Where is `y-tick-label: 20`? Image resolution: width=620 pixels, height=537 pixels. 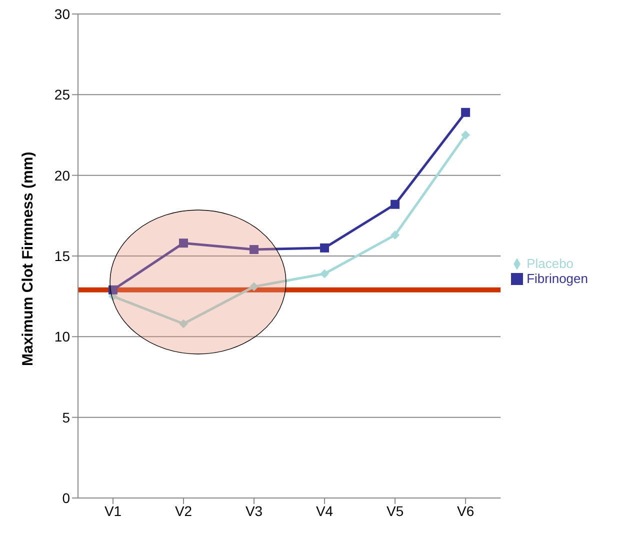 y-tick-label: 20 is located at coordinates (62, 175).